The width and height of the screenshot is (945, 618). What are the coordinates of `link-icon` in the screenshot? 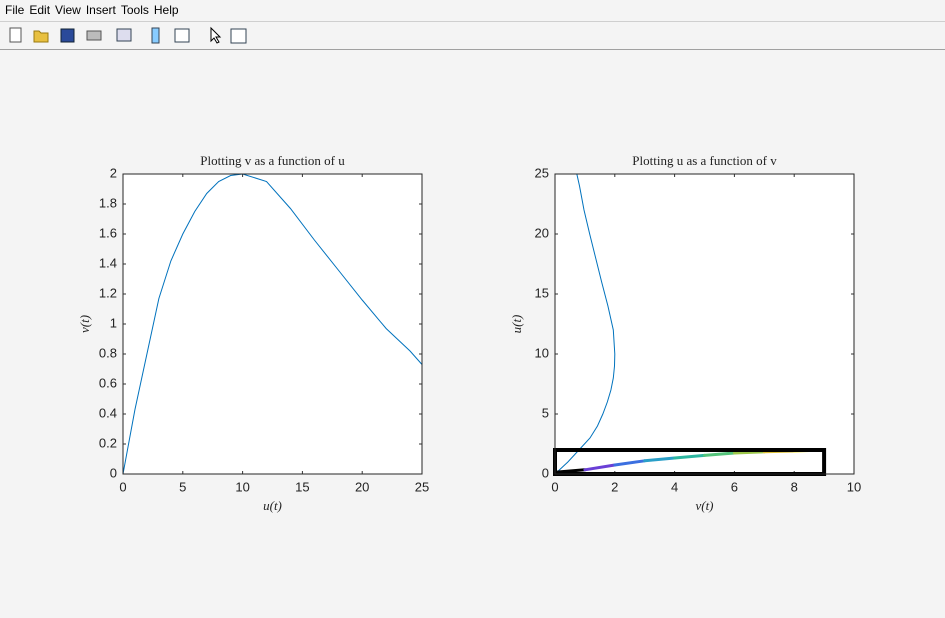 It's located at (124, 35).